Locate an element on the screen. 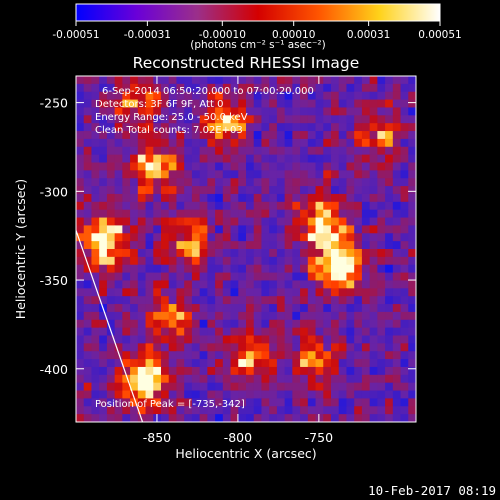 The image size is (500, 500). x-tick-label: -750 is located at coordinates (319, 437).